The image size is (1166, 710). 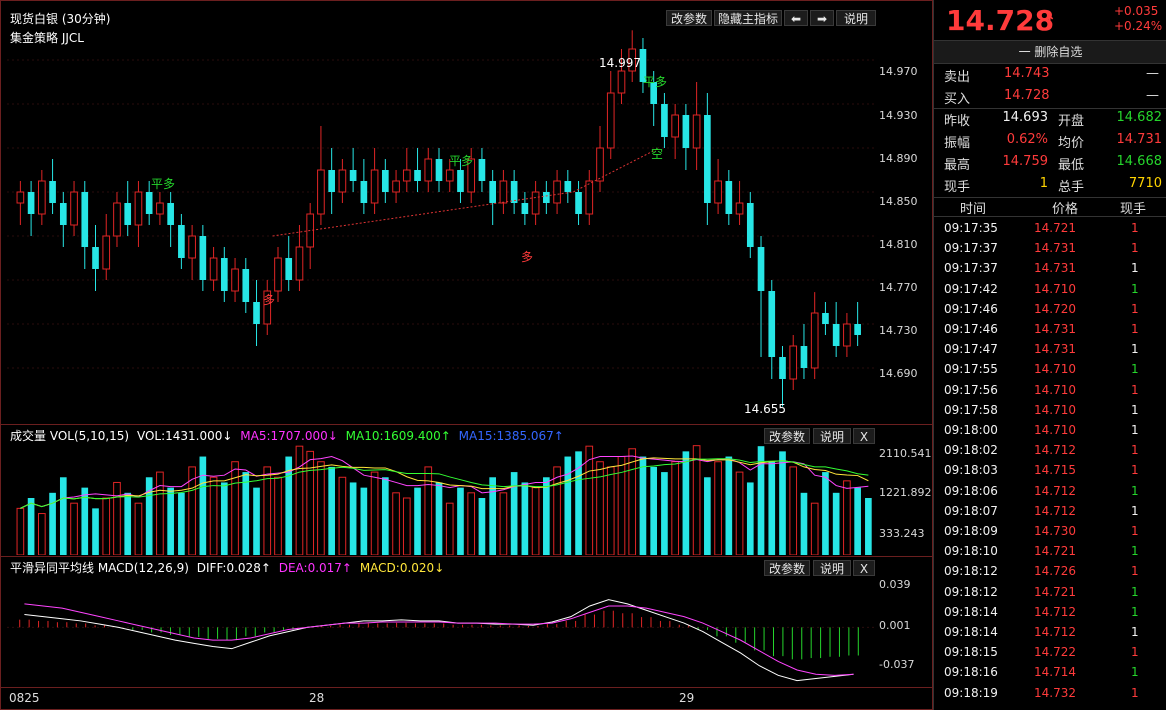 I want to click on scroll-right-button: ➡, so click(x=822, y=18).